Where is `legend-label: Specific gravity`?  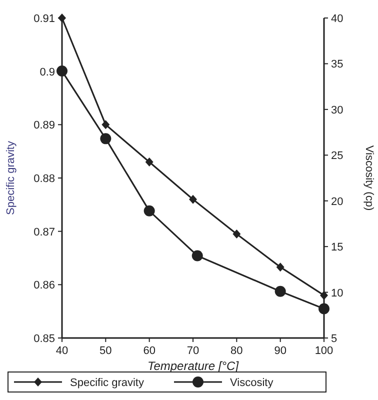
legend-label: Specific gravity is located at coordinates (107, 383).